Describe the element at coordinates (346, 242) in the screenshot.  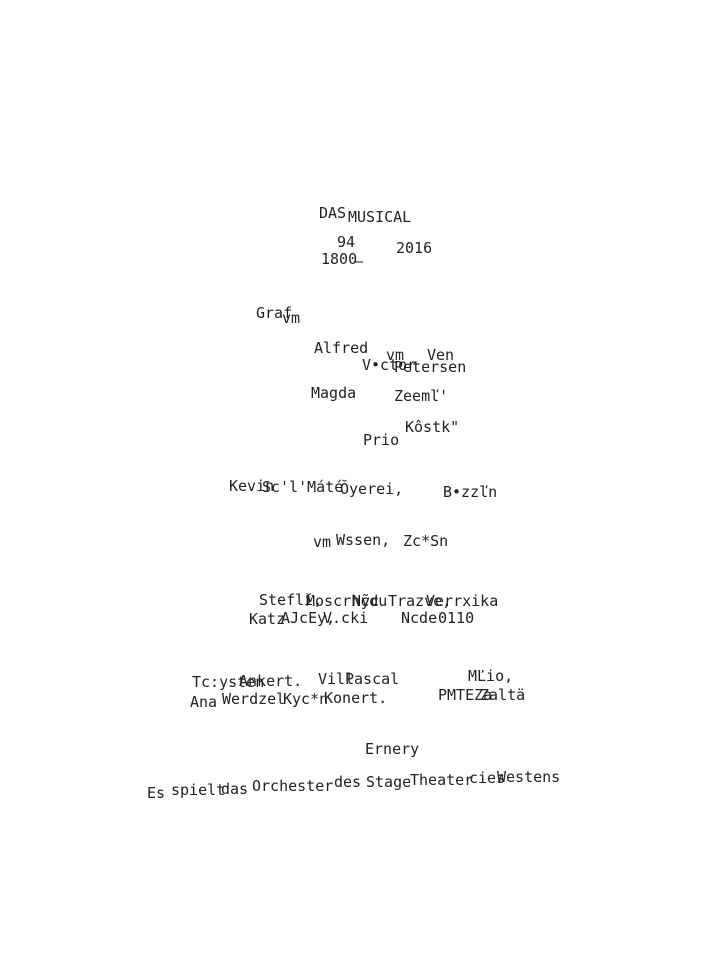
I see `subtitle-word: 94` at that location.